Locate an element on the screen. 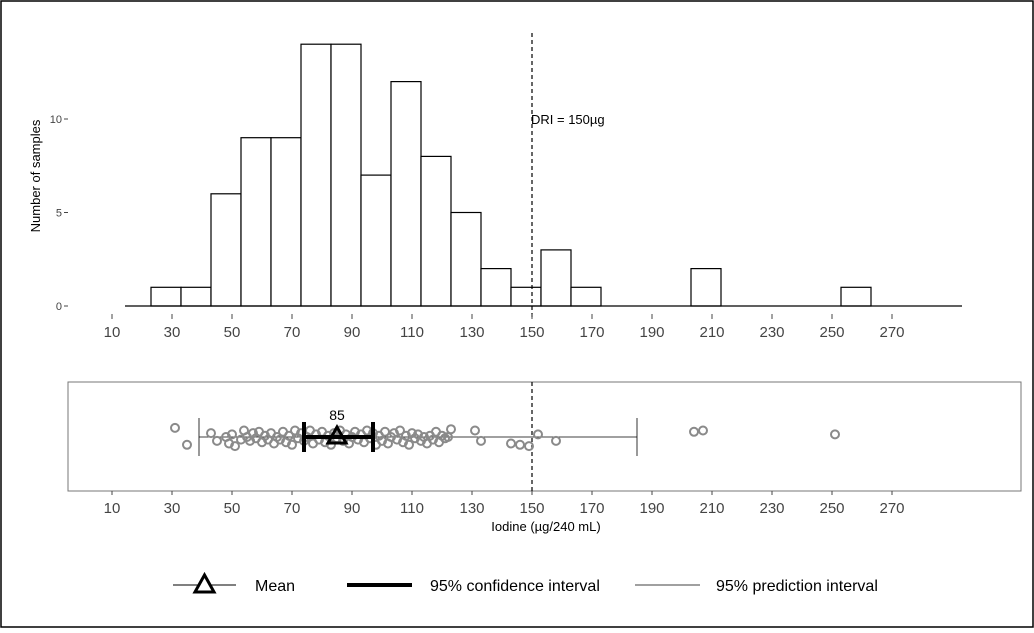  histogram-x-tick-label: 70 is located at coordinates (292, 332).